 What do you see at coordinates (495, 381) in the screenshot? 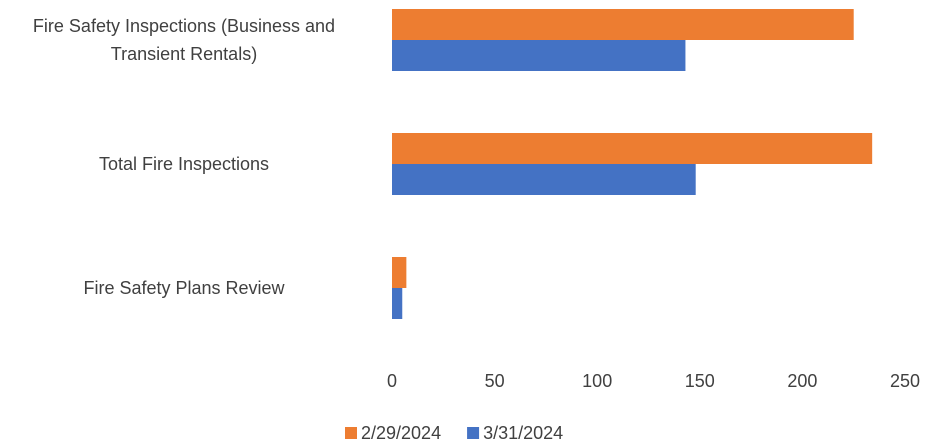
I see `x-tick-label: 50` at bounding box center [495, 381].